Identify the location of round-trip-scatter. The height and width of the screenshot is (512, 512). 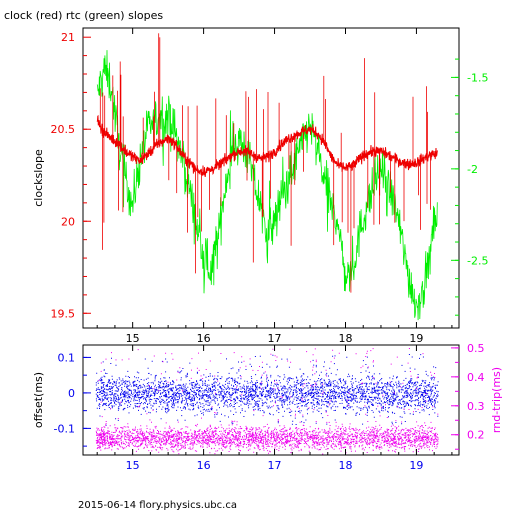
(267, 401).